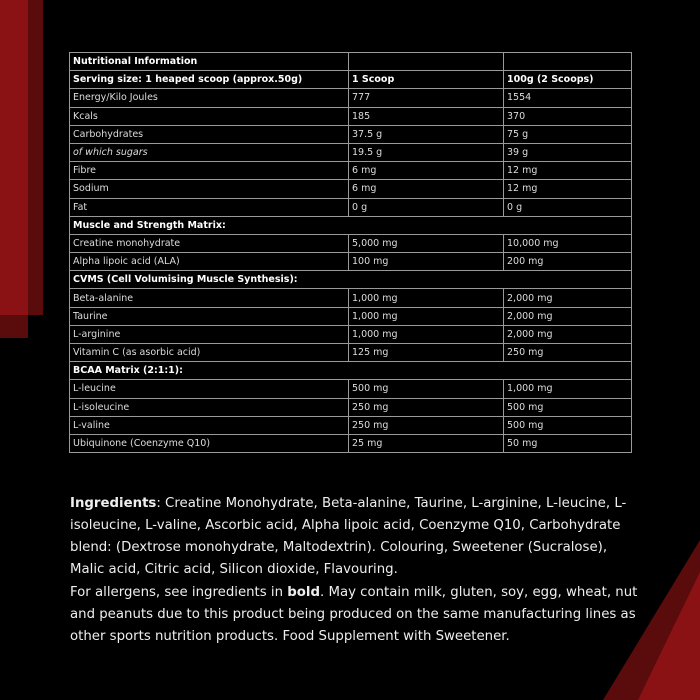 The height and width of the screenshot is (700, 700). I want to click on table-cell: 777, so click(426, 98).